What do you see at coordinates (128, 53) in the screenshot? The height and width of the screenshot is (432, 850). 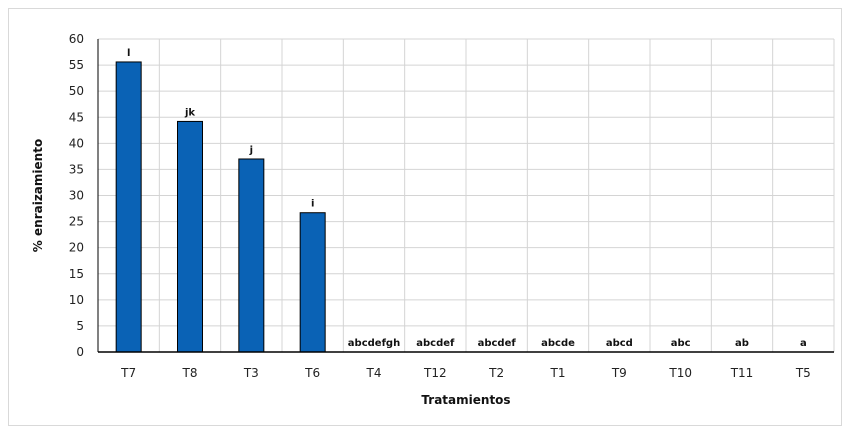 I see `significance-label: l` at bounding box center [128, 53].